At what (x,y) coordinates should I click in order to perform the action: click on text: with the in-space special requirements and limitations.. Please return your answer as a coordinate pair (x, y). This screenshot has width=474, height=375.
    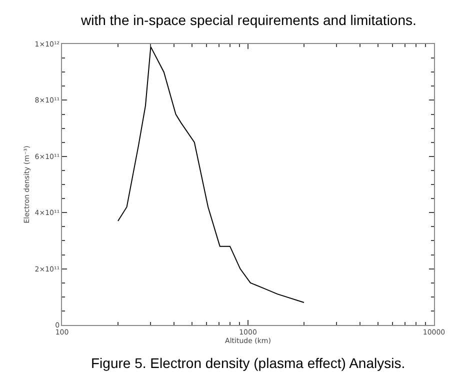
    Looking at the image, I should click on (248, 20).